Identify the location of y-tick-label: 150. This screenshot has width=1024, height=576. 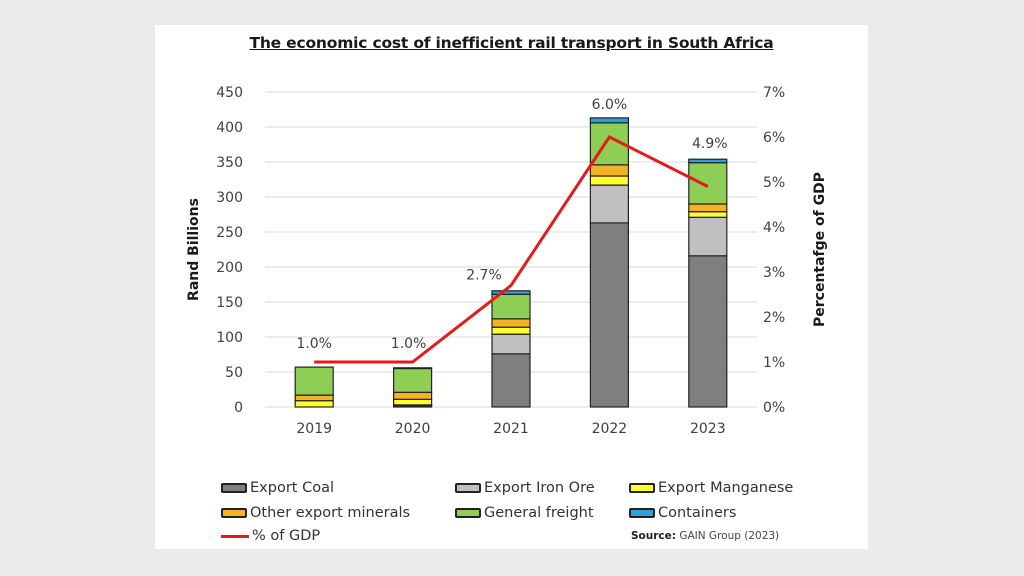
(229, 303).